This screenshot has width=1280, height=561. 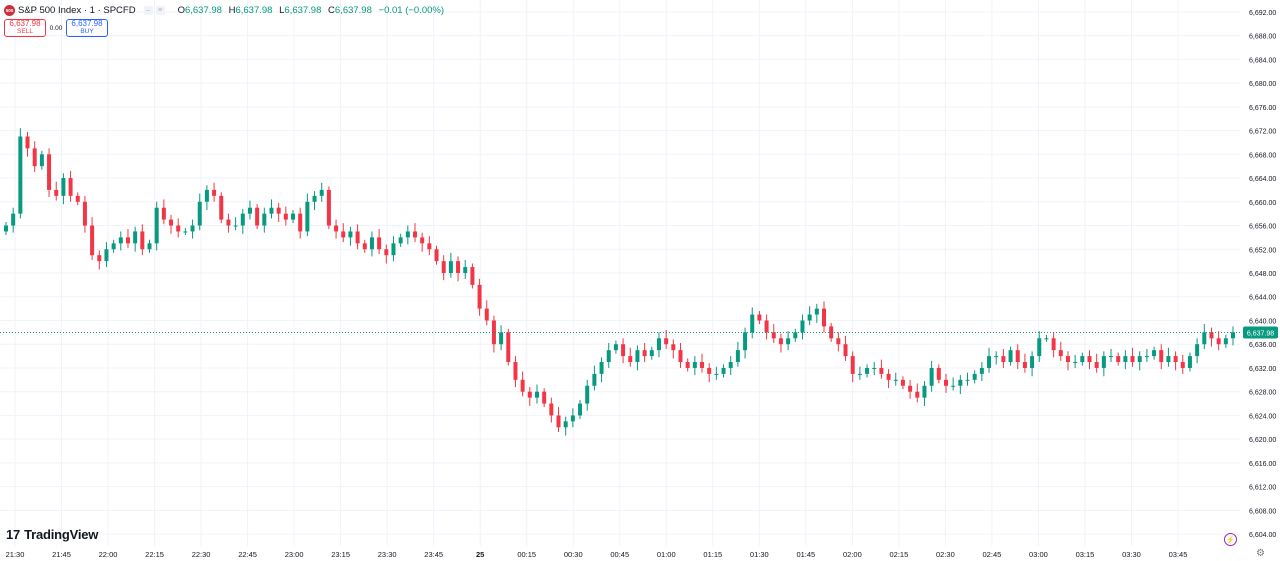 I want to click on y-tick-label: 6,640.00, so click(x=1262, y=321).